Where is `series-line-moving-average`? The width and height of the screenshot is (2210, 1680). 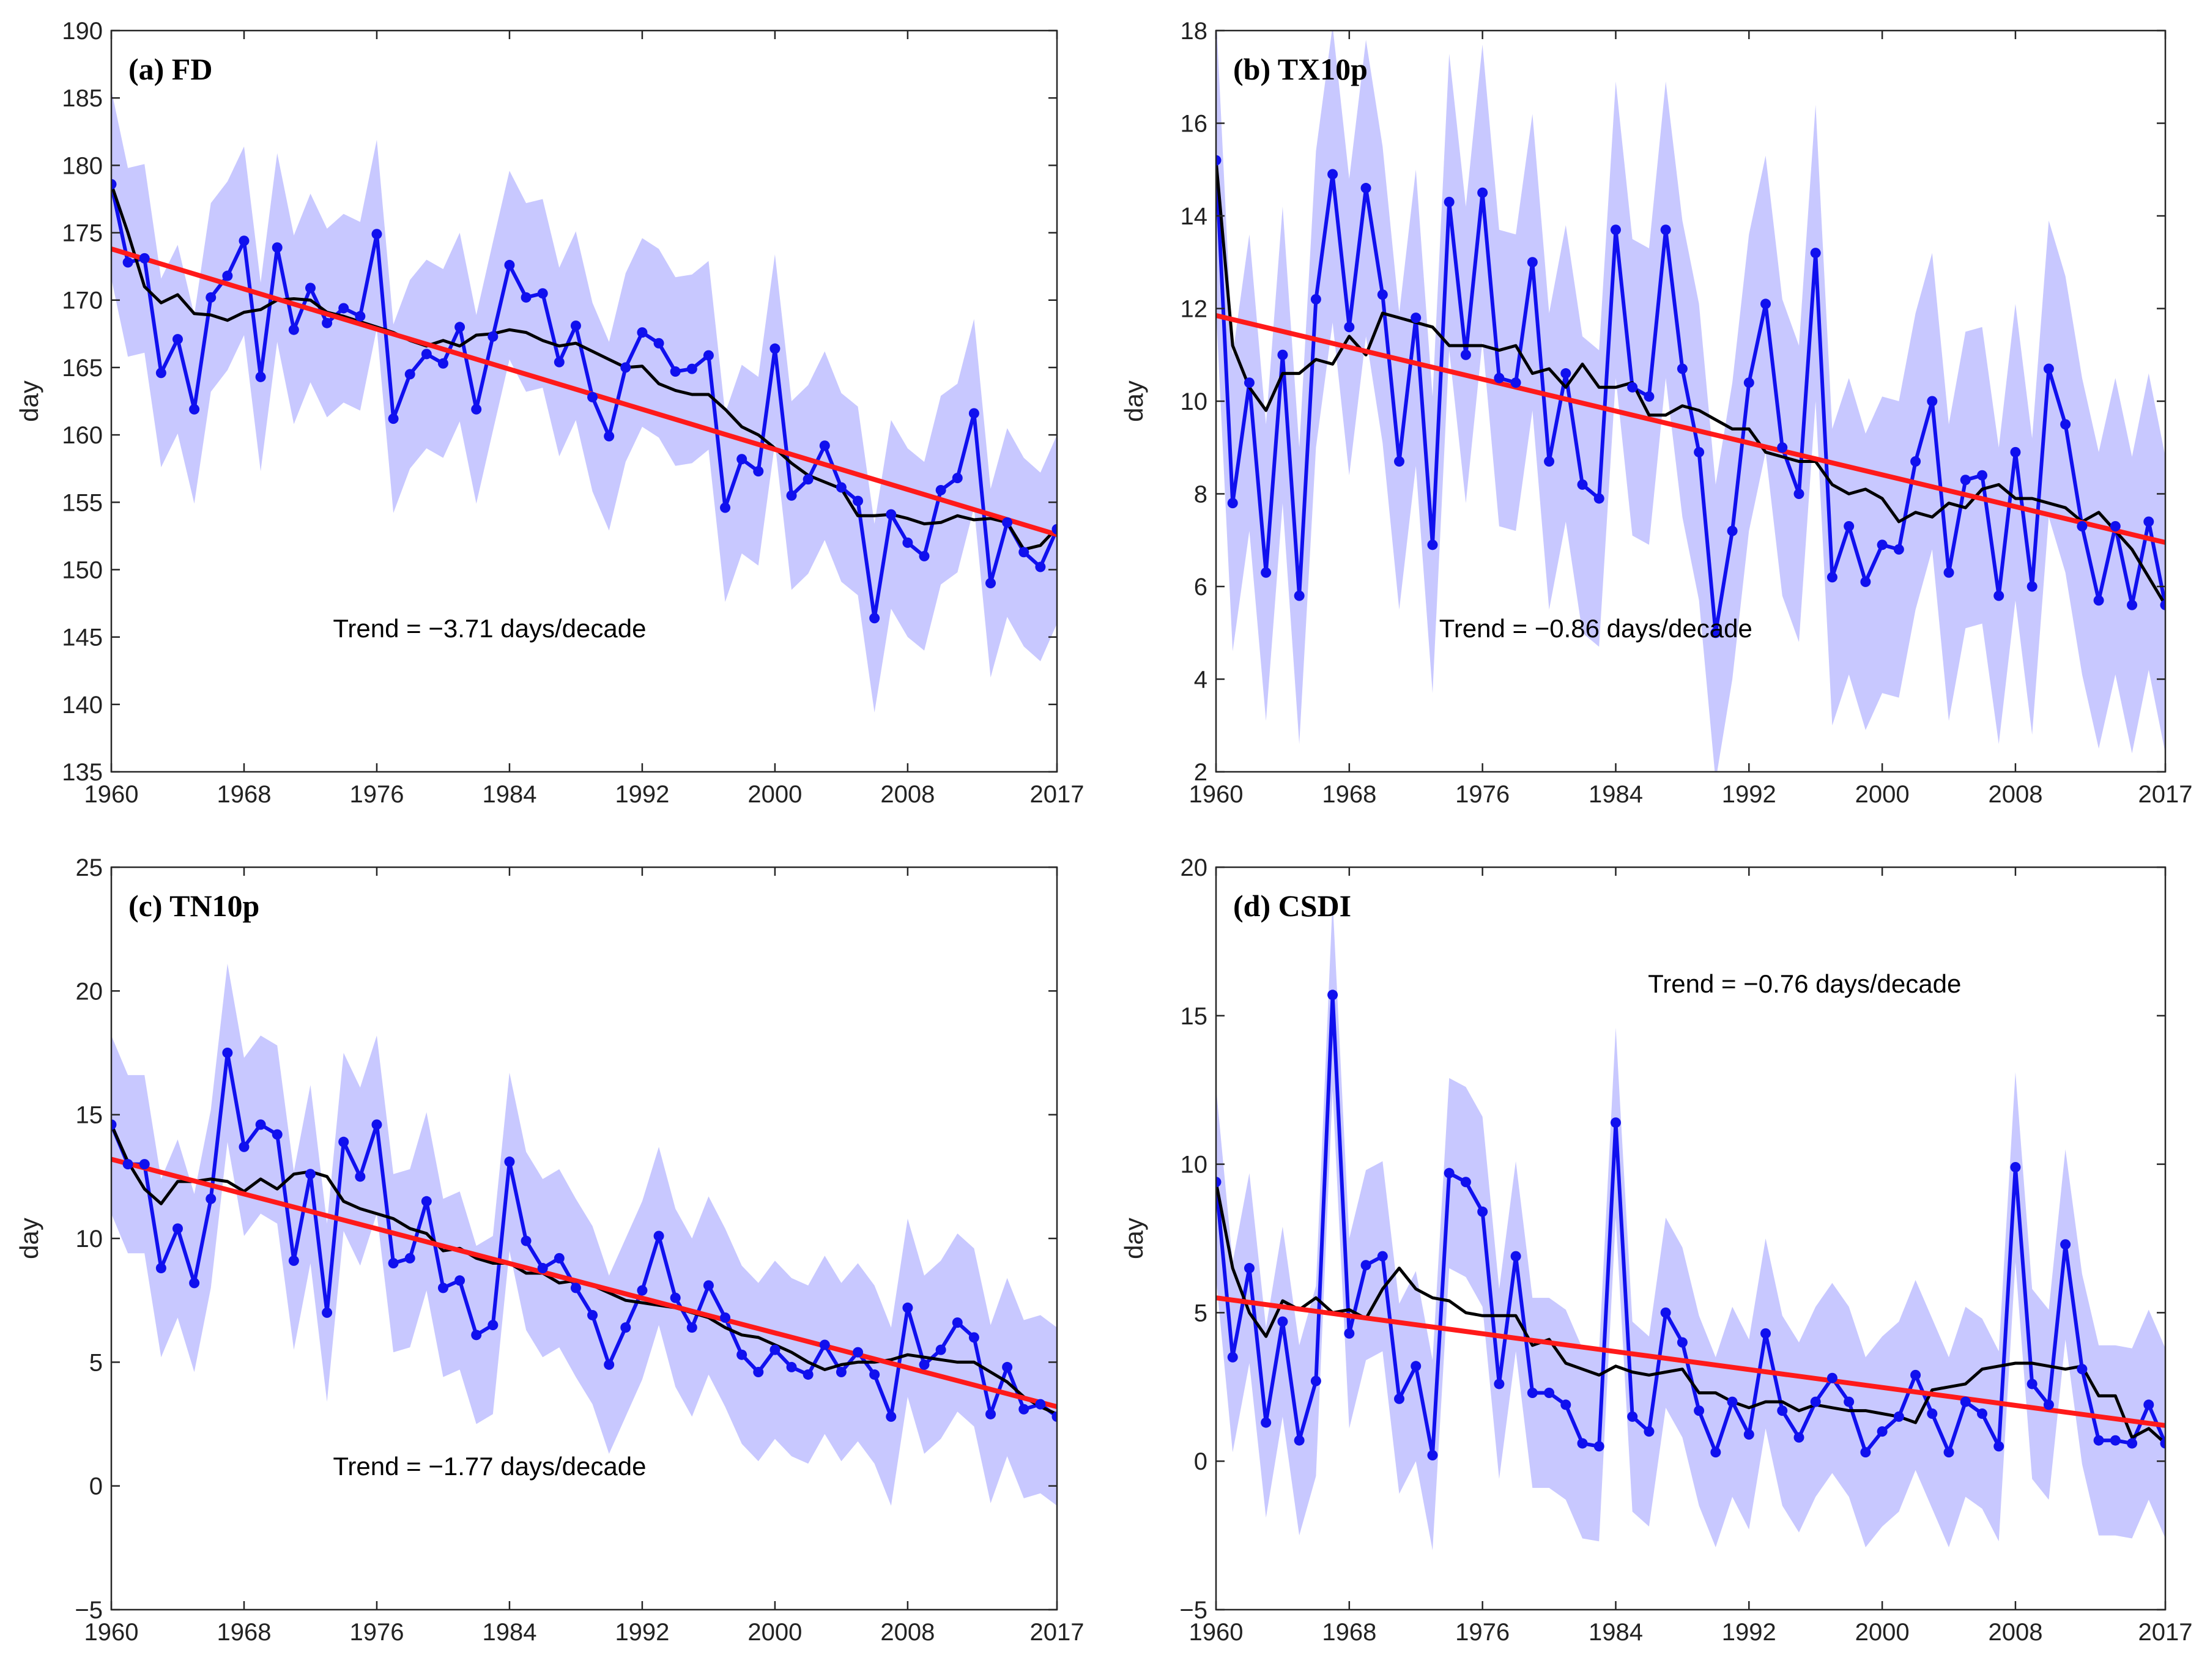
series-line-moving-average is located at coordinates (1690, 1313).